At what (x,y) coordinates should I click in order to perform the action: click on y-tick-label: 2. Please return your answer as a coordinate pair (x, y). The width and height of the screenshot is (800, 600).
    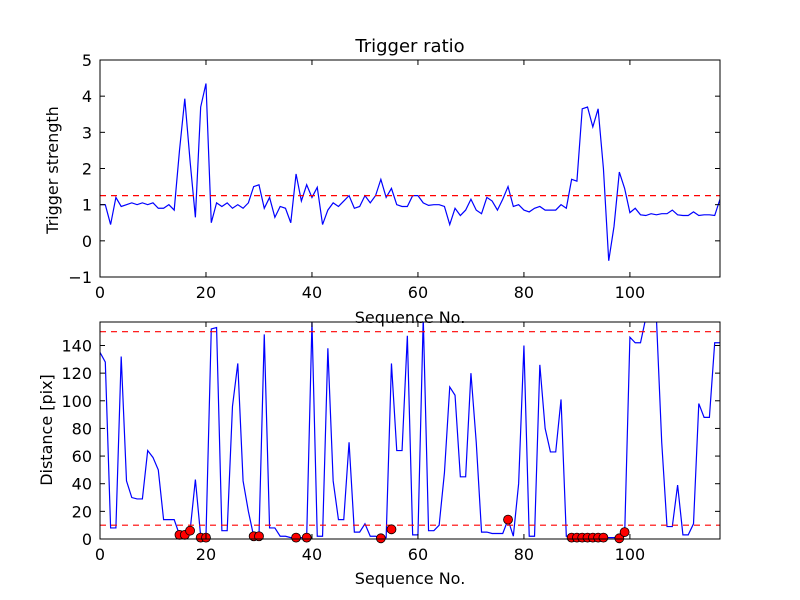
    Looking at the image, I should click on (87, 169).